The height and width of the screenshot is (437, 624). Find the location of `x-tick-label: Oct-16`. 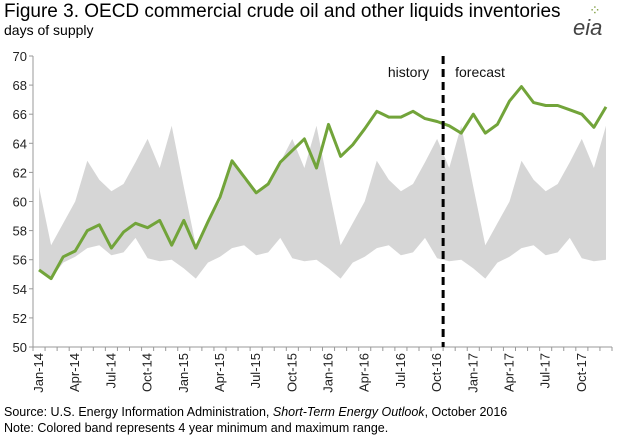

x-tick-label: Oct-16 is located at coordinates (436, 372).